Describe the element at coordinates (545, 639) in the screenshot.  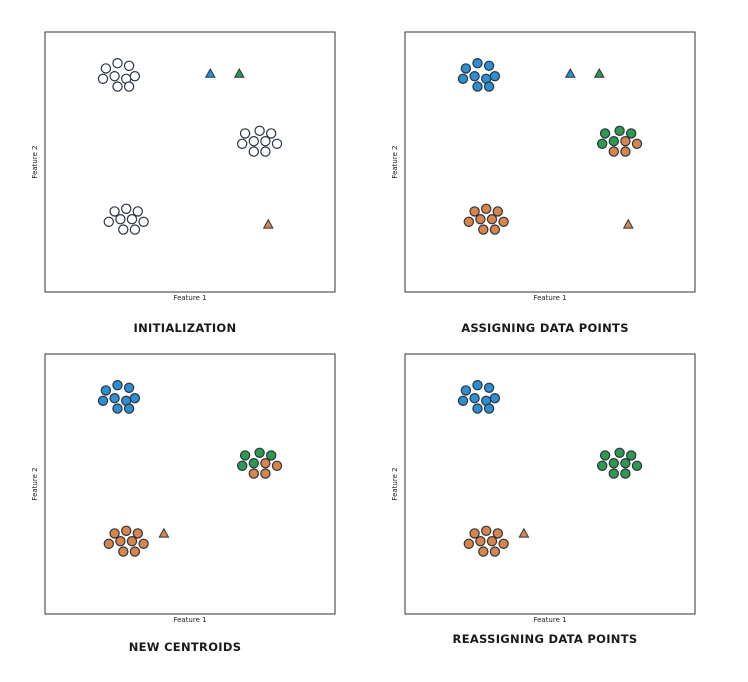
I see `panel-caption: REASSIGNING DATA POINTS` at that location.